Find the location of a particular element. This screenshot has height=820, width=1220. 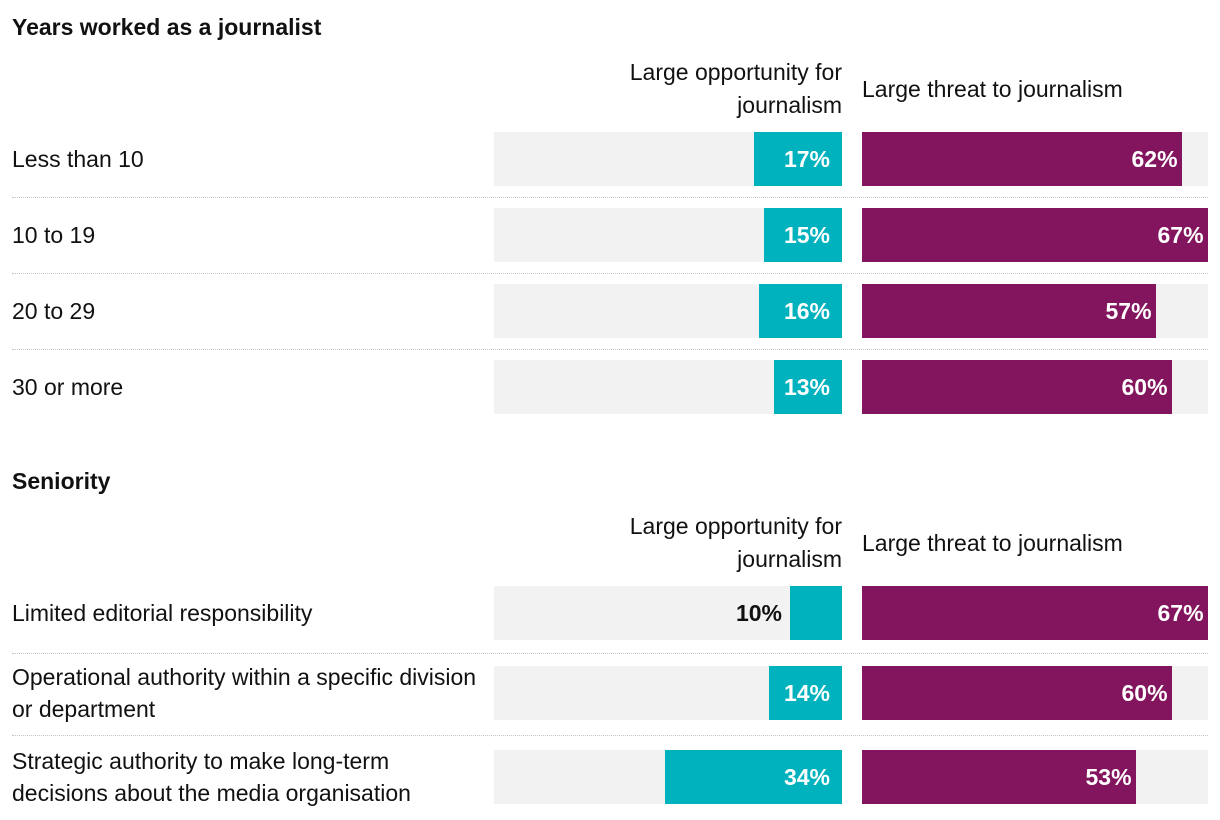

opportunity-track: 17% is located at coordinates (668, 159).